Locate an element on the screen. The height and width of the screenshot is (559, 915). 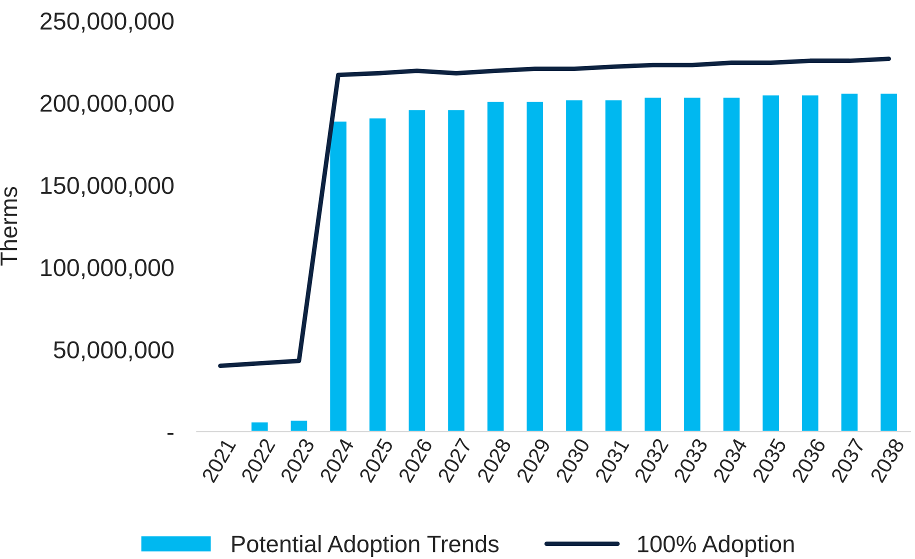
legend-label: 100% Adoption is located at coordinates (716, 545).